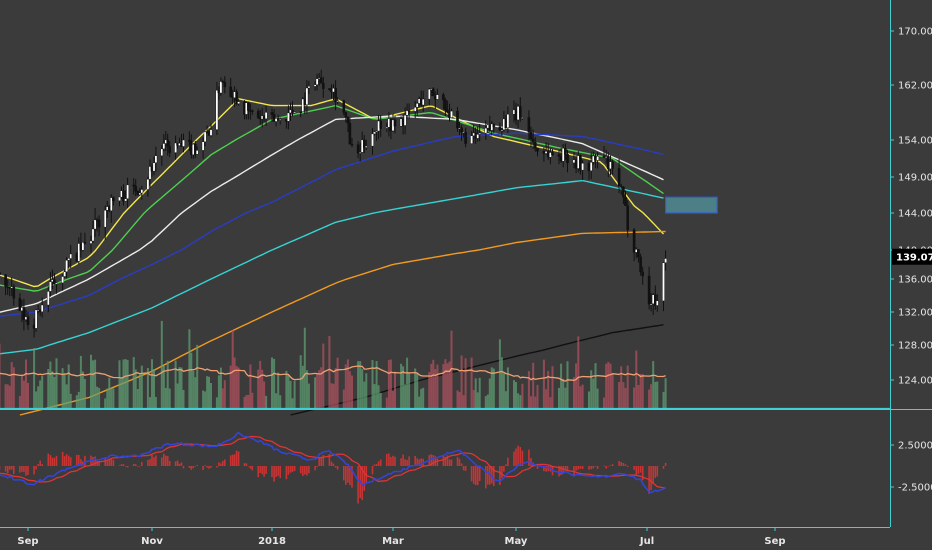  I want to click on last-price-marker, so click(912, 256).